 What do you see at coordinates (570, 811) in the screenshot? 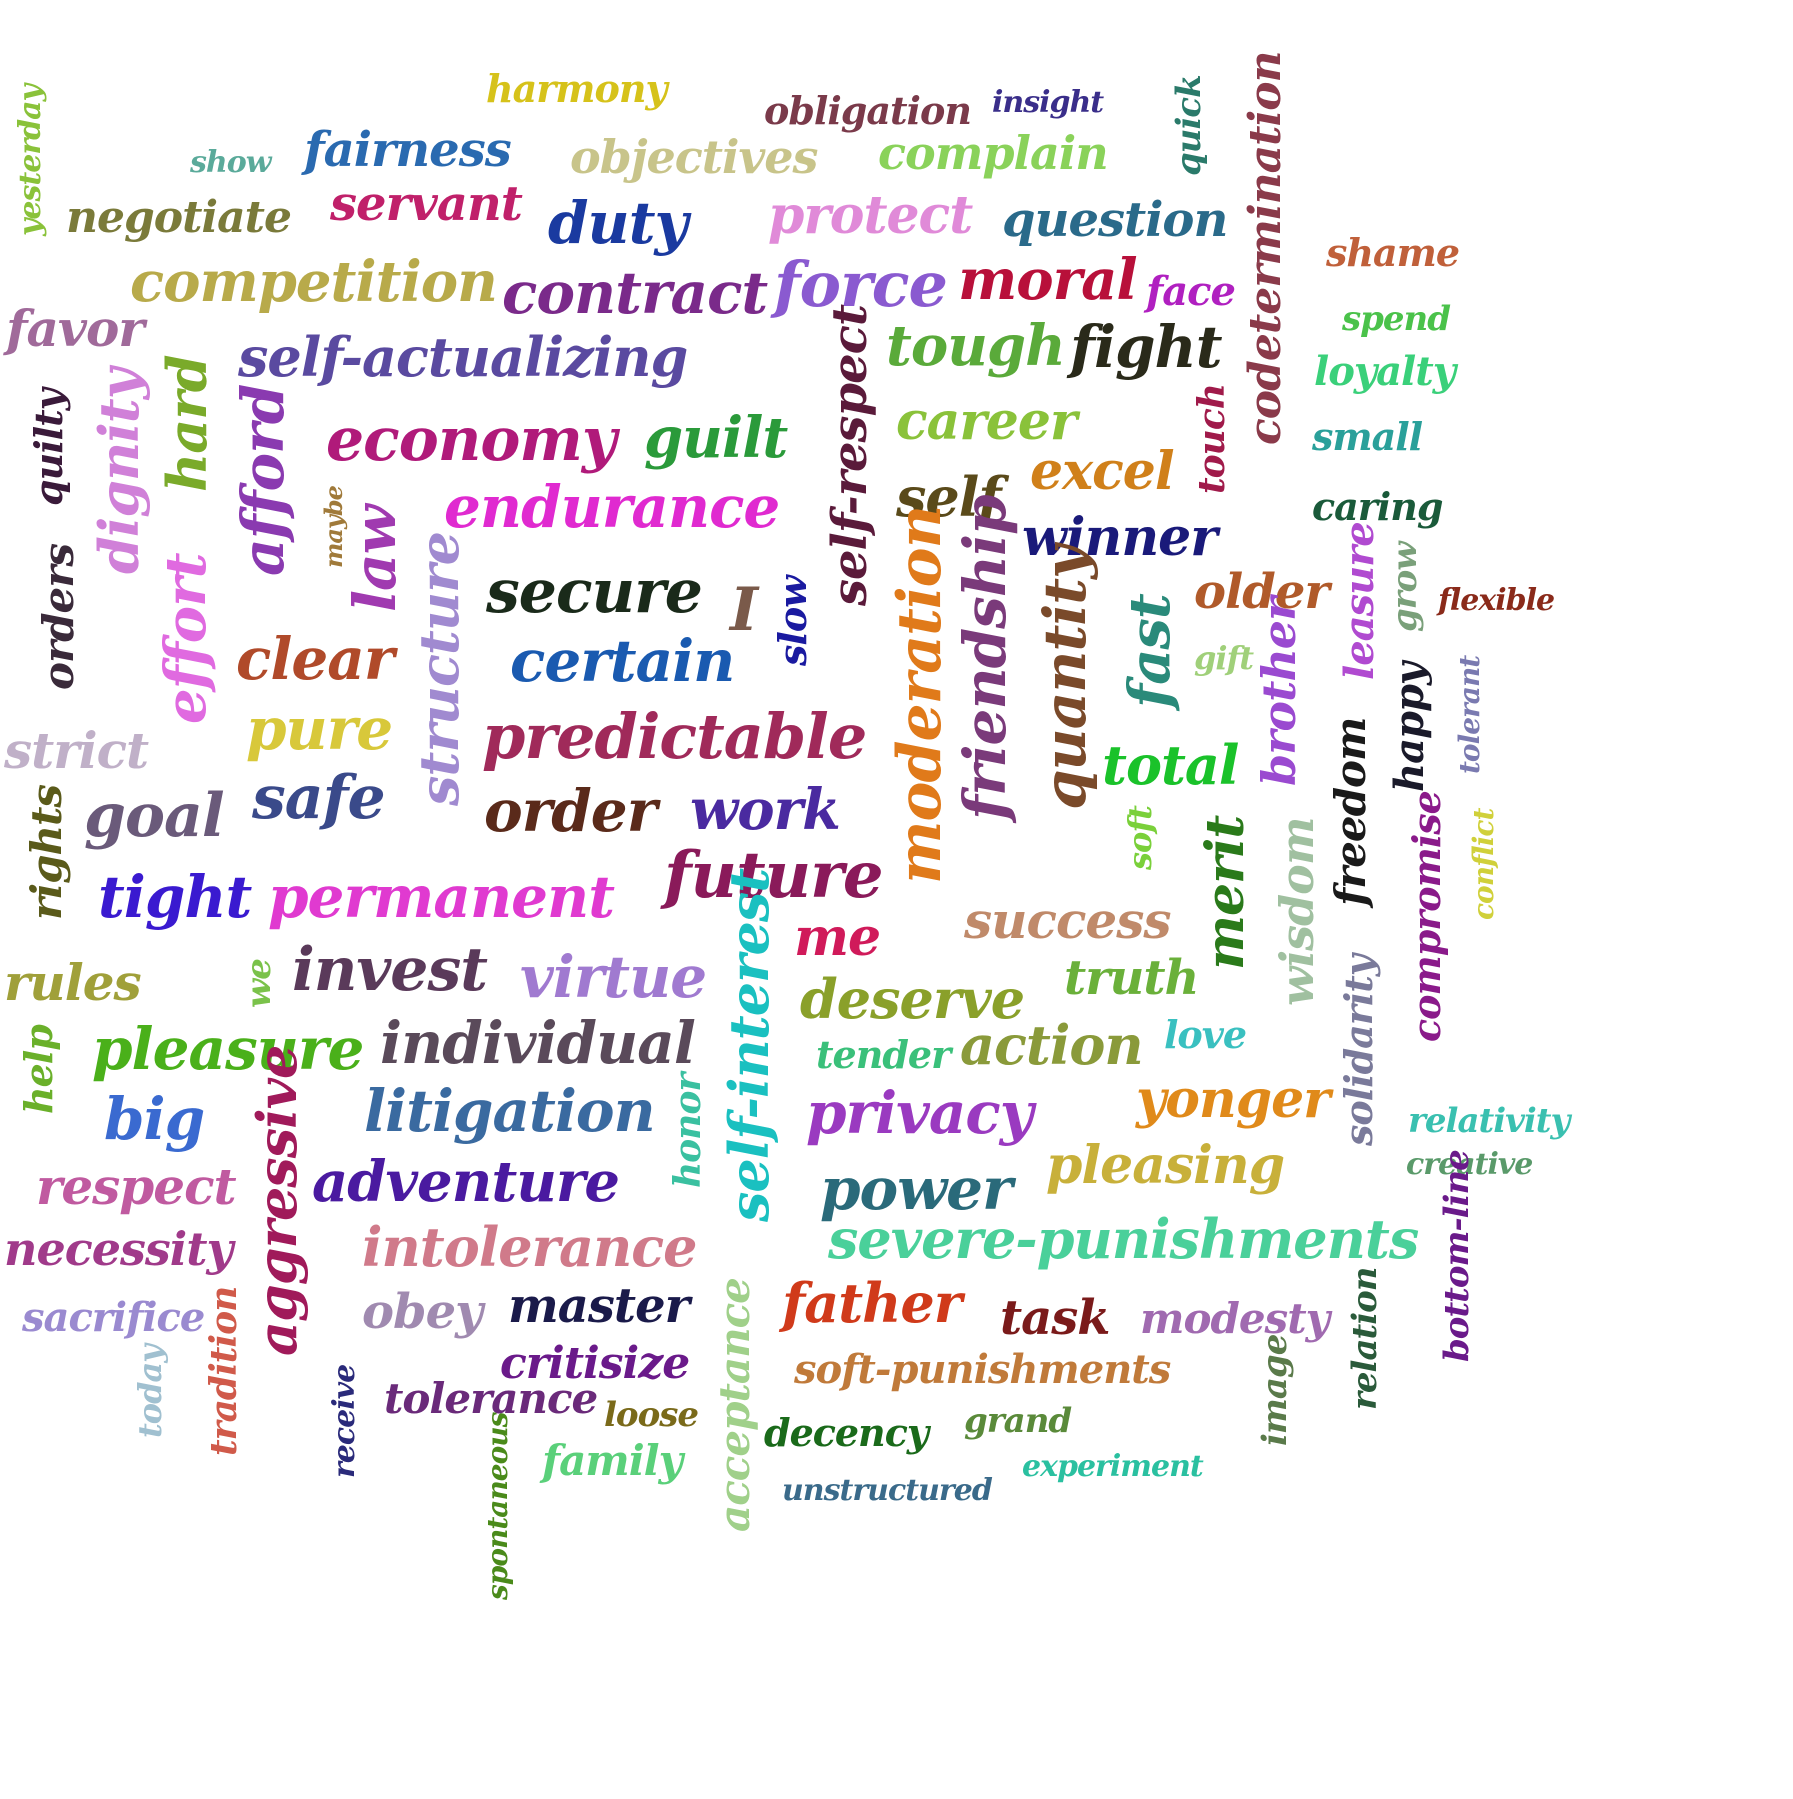
I see `word-order: order` at bounding box center [570, 811].